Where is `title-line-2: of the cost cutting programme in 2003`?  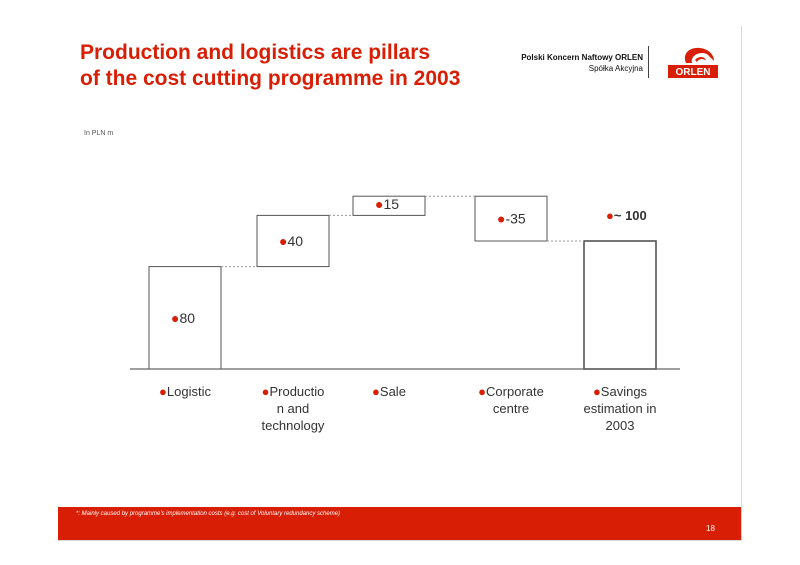
title-line-2: of the cost cutting programme in 2003 is located at coordinates (270, 78).